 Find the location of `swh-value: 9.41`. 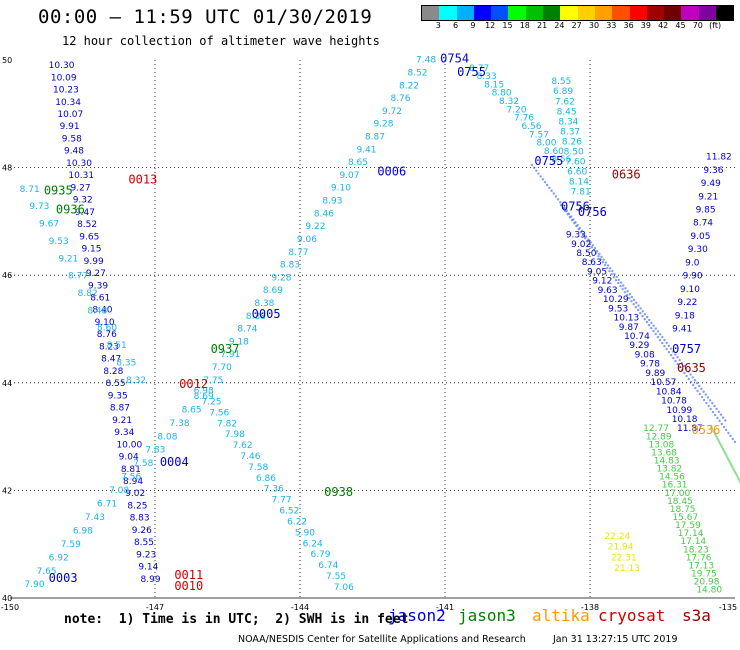

swh-value: 9.41 is located at coordinates (682, 330).